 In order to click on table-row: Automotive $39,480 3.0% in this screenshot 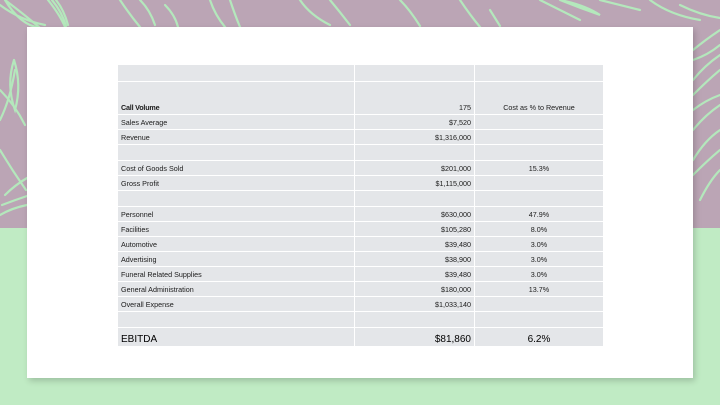, I will do `click(360, 244)`.